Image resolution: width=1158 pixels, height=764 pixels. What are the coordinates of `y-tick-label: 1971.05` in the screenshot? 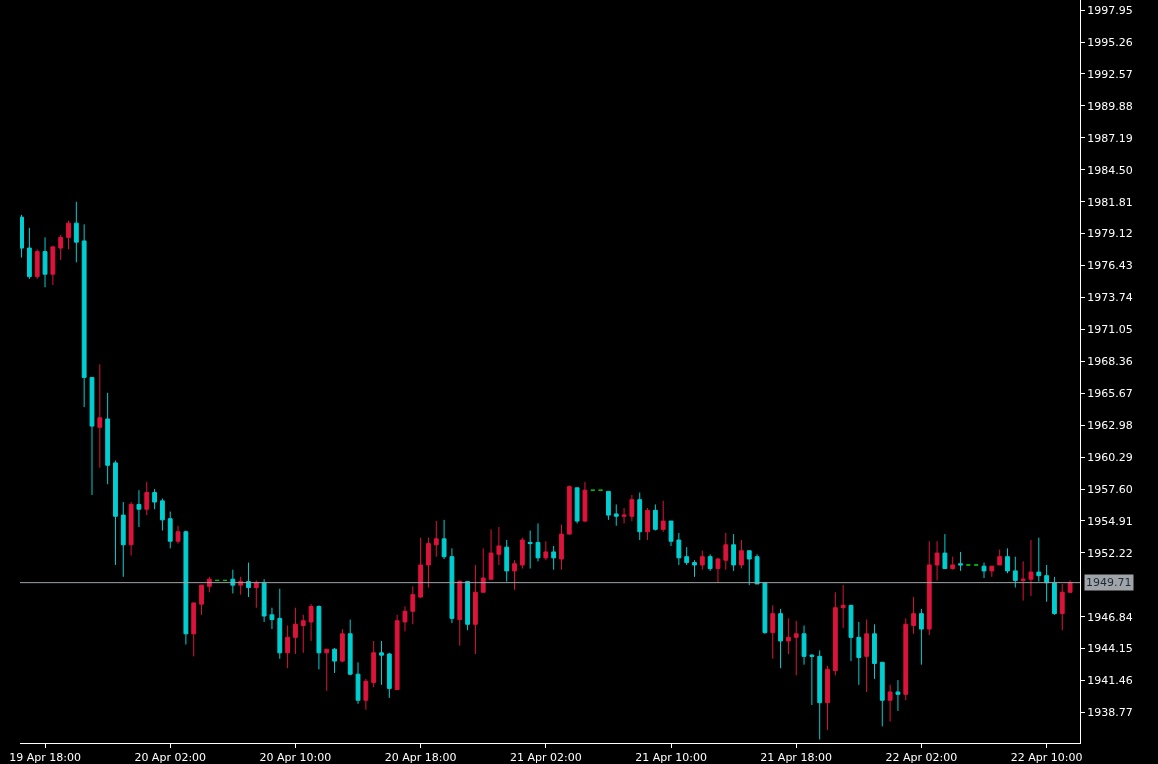 It's located at (1110, 330).